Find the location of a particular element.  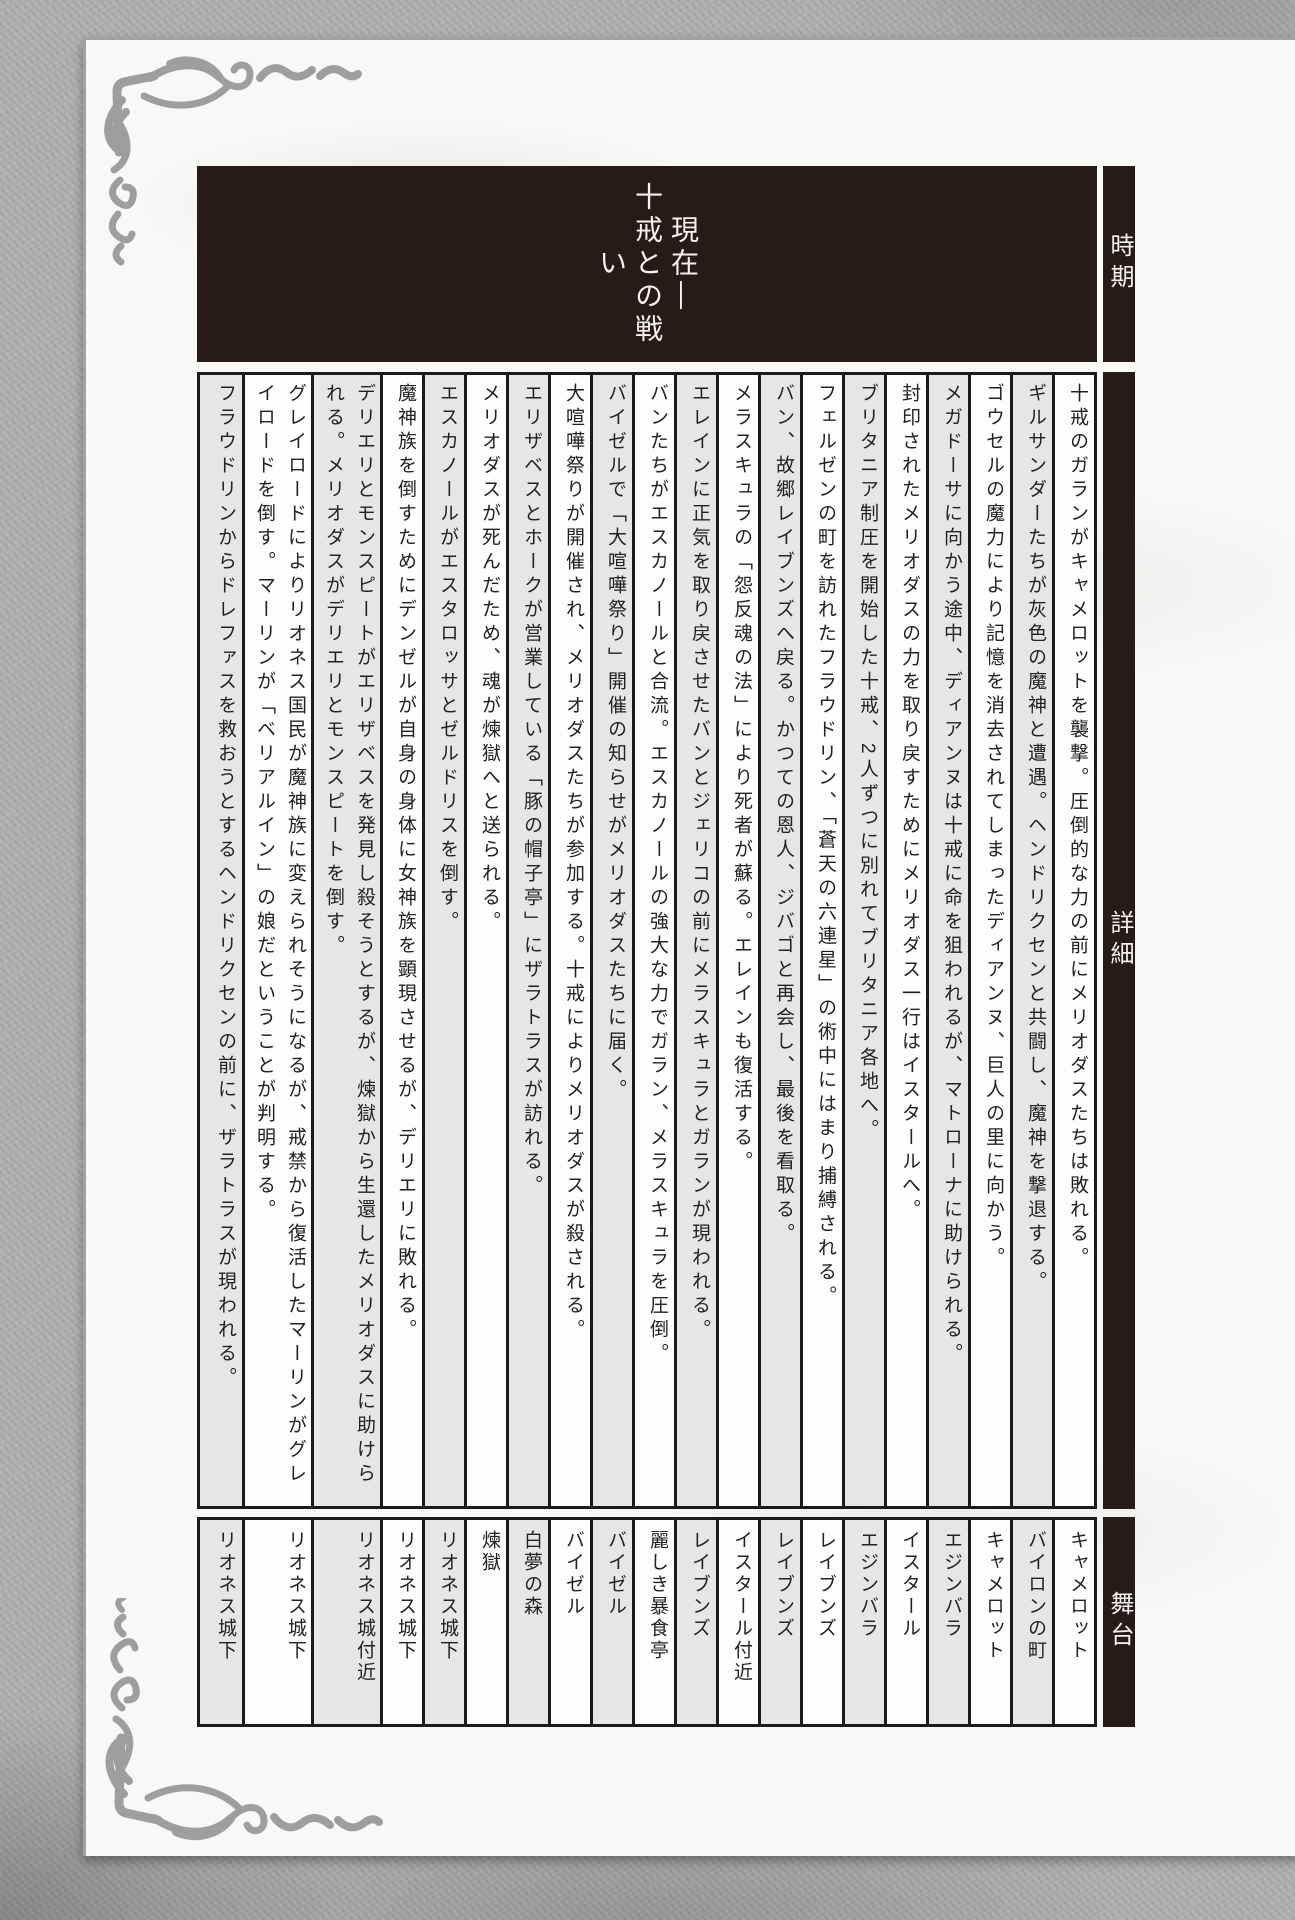

detail-cell: エスカノールがエスタロッサとゼルドリスを倒す。 is located at coordinates (443, 940).